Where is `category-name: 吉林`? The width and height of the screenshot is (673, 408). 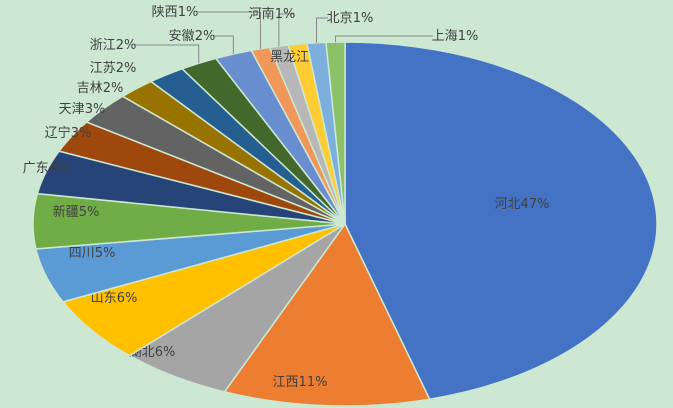 category-name: 吉林 is located at coordinates (90, 88).